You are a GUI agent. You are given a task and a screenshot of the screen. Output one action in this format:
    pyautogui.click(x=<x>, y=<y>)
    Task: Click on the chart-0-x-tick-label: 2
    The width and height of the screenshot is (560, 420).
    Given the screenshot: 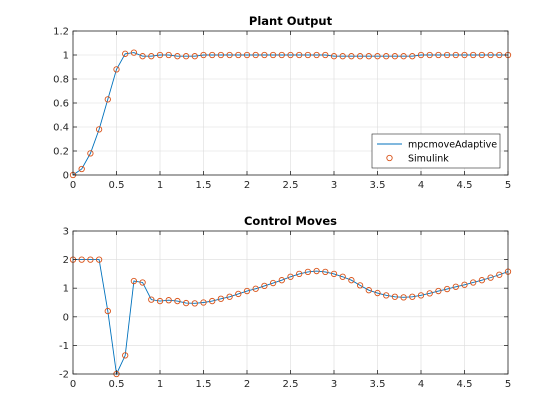 What is the action you would take?
    pyautogui.click(x=247, y=185)
    